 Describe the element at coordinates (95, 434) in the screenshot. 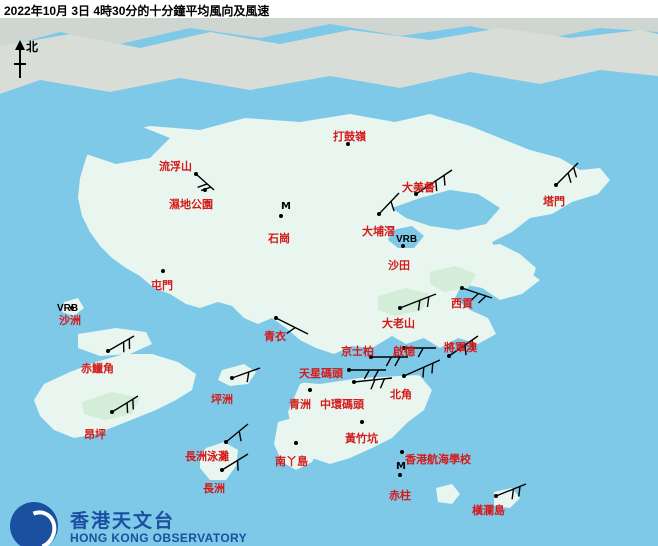

I see `station-label-22: 昂坪` at that location.